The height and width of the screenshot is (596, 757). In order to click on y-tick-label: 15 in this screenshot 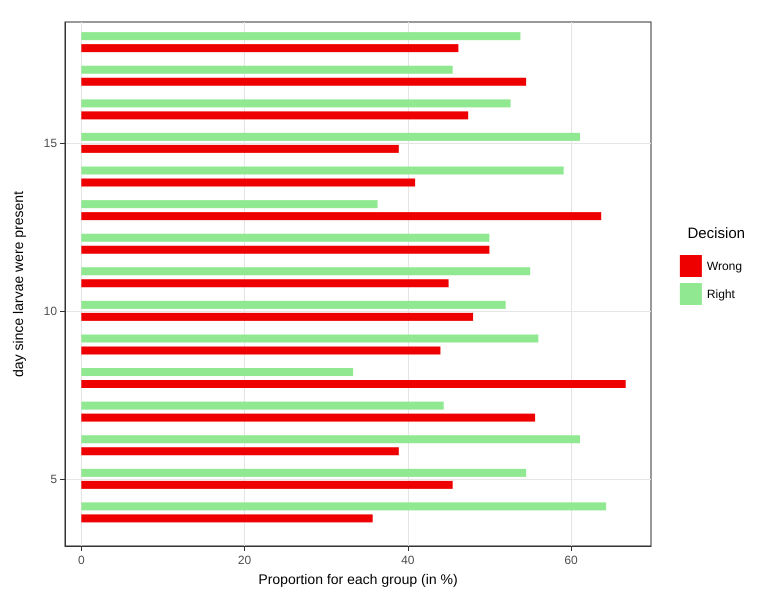, I will do `click(51, 143)`.